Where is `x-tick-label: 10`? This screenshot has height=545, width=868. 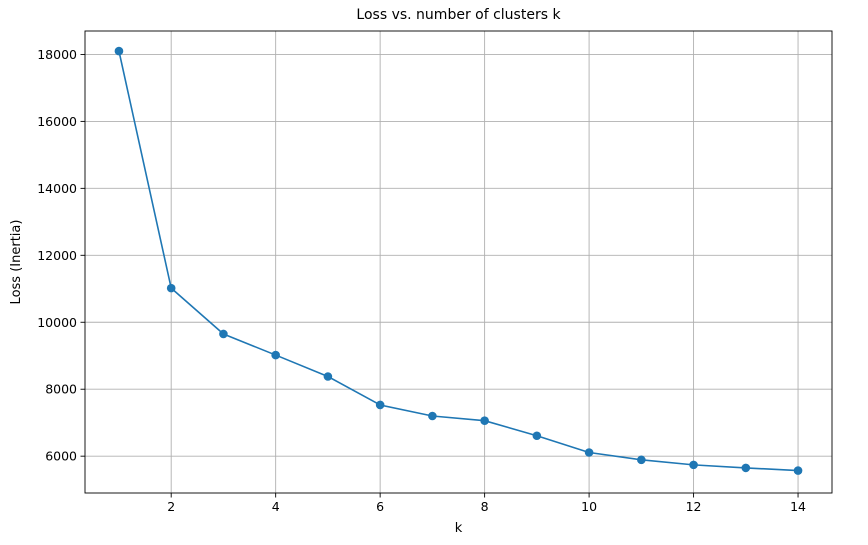
x-tick-label: 10 is located at coordinates (589, 506).